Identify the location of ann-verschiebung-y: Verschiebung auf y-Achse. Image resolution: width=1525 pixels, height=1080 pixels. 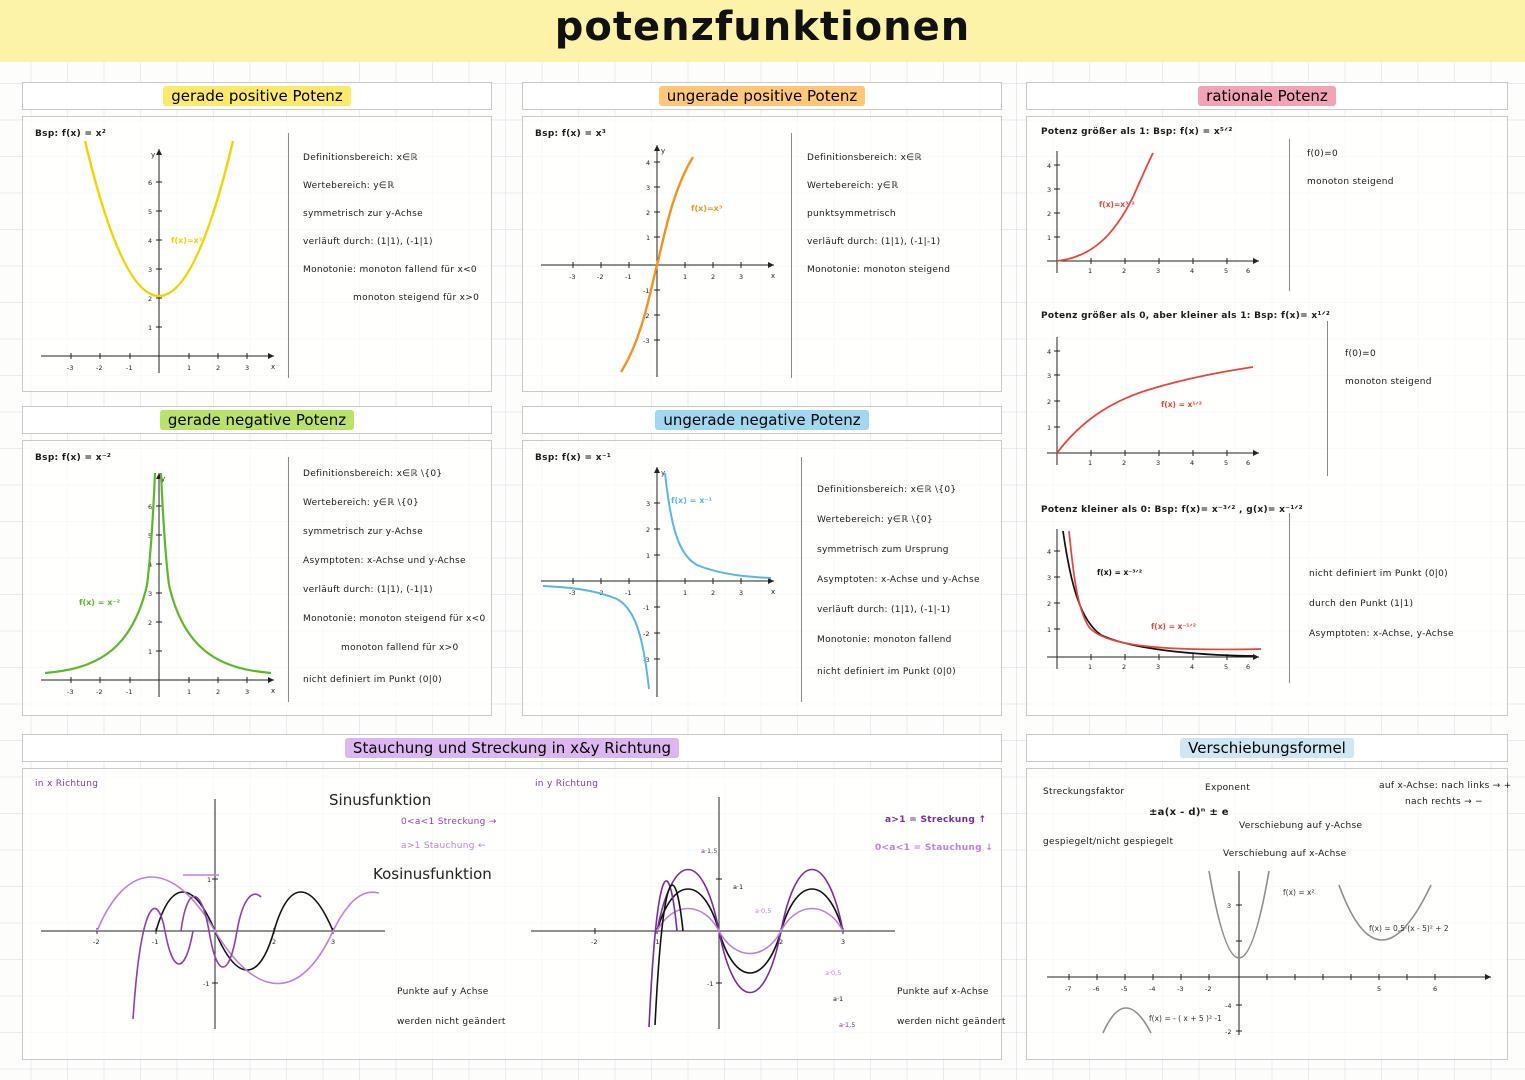
(1301, 826).